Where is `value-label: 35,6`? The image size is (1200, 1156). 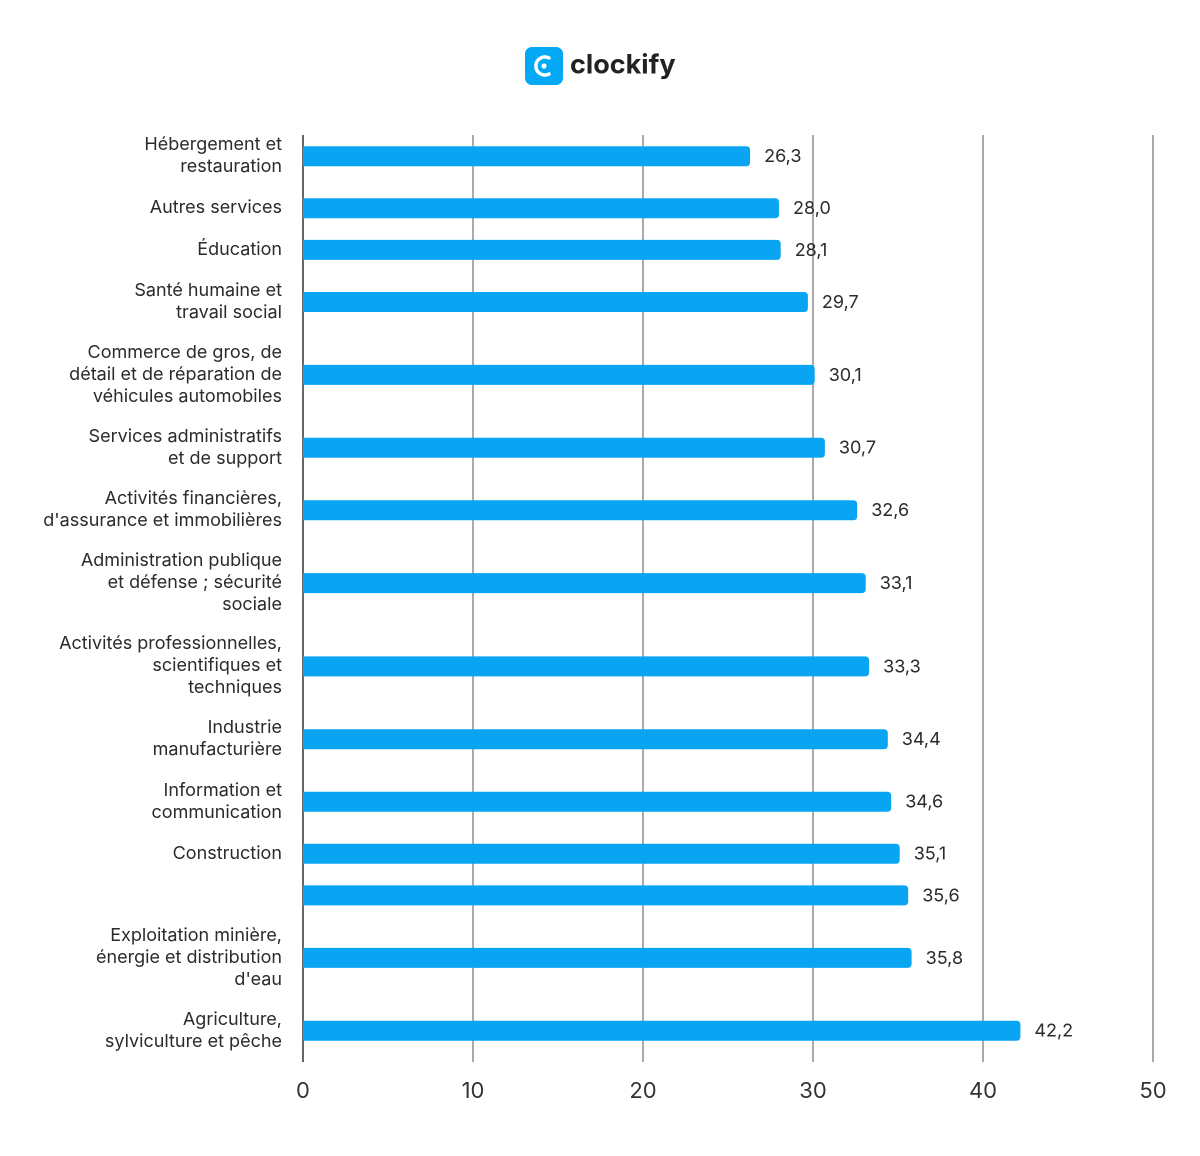
value-label: 35,6 is located at coordinates (940, 895).